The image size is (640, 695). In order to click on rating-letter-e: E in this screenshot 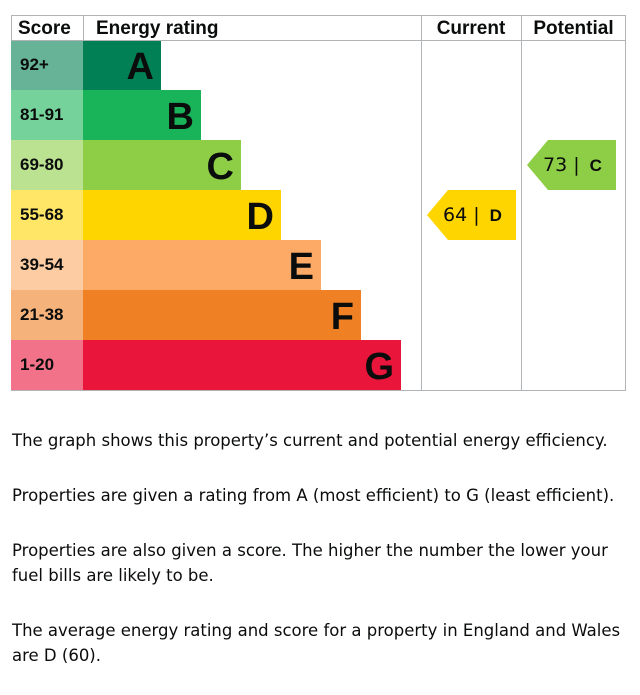, I will do `click(301, 267)`.